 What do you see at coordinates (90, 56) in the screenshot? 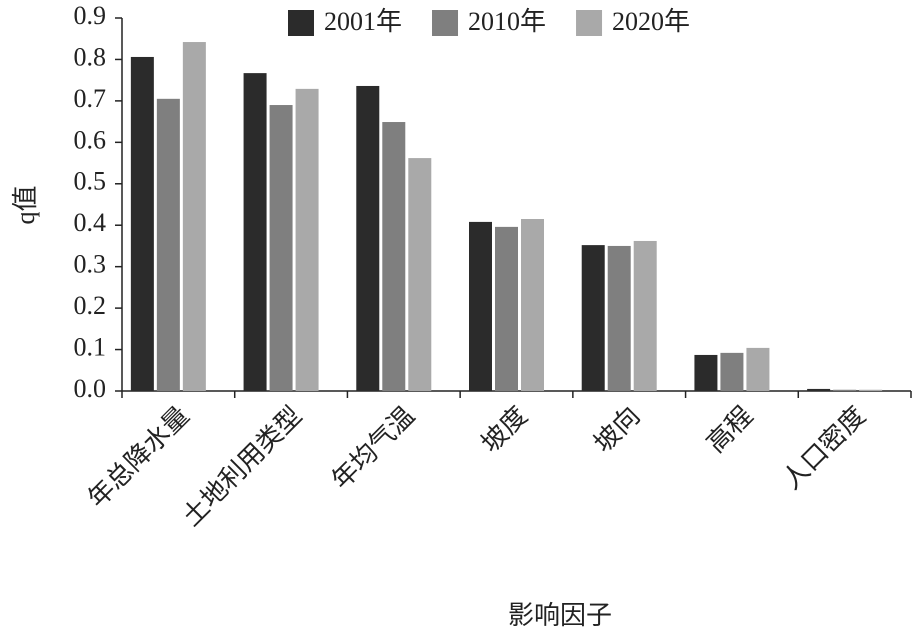
I see `y-tick-label: 0.8` at bounding box center [90, 56].